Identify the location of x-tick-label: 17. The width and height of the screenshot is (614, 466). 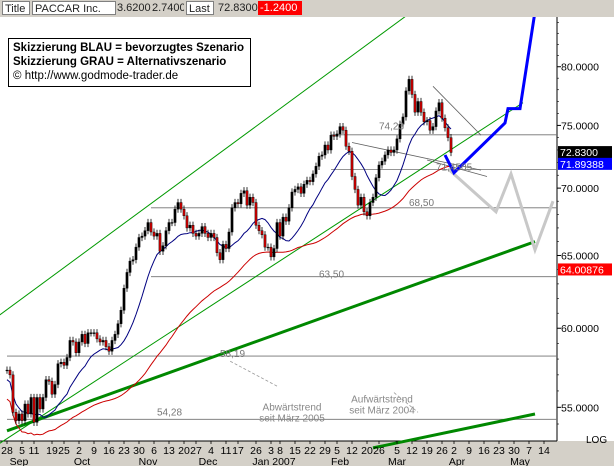
(238, 451).